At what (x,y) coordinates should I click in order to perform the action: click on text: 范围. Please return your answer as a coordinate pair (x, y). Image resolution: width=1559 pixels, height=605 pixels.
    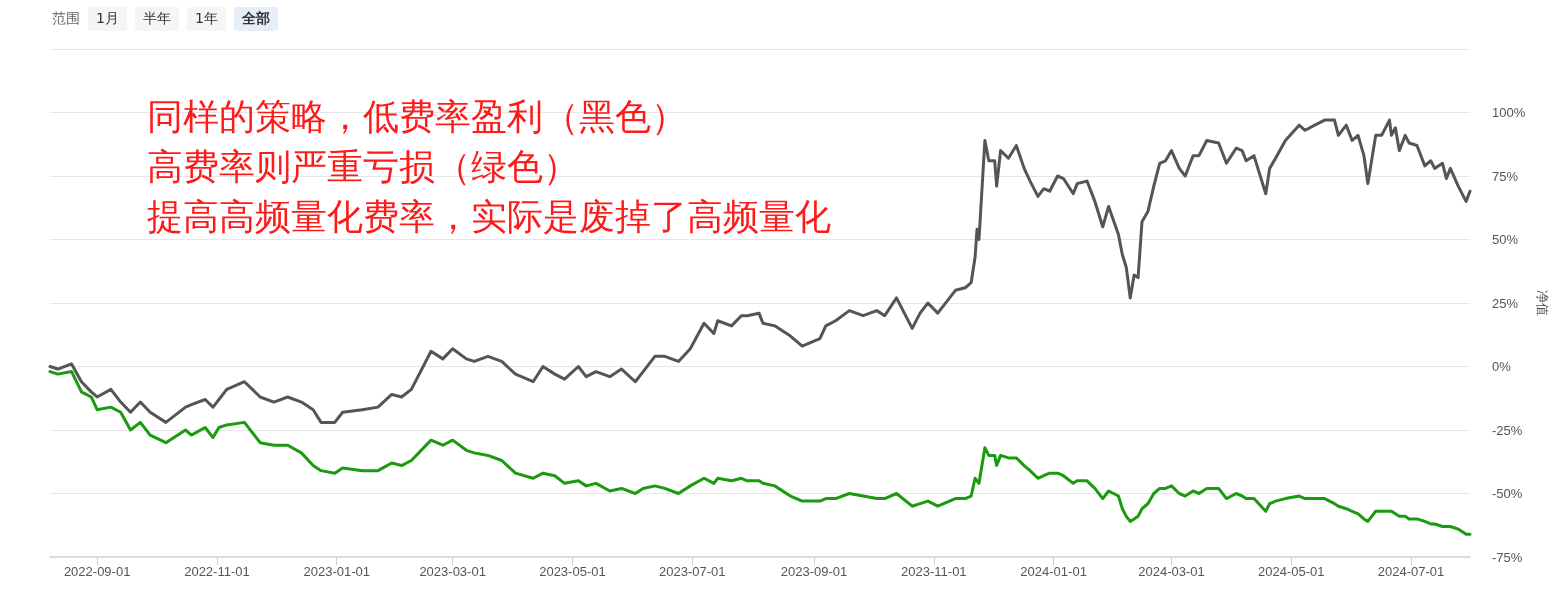
    Looking at the image, I should click on (66, 19).